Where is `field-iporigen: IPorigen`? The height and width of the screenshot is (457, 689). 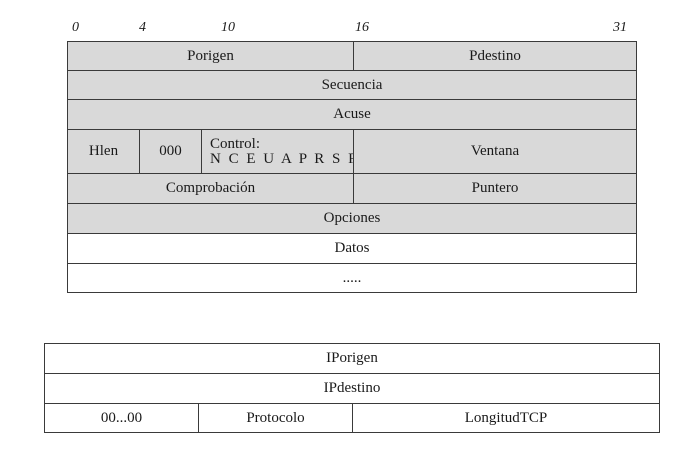
field-iporigen: IPorigen is located at coordinates (352, 358).